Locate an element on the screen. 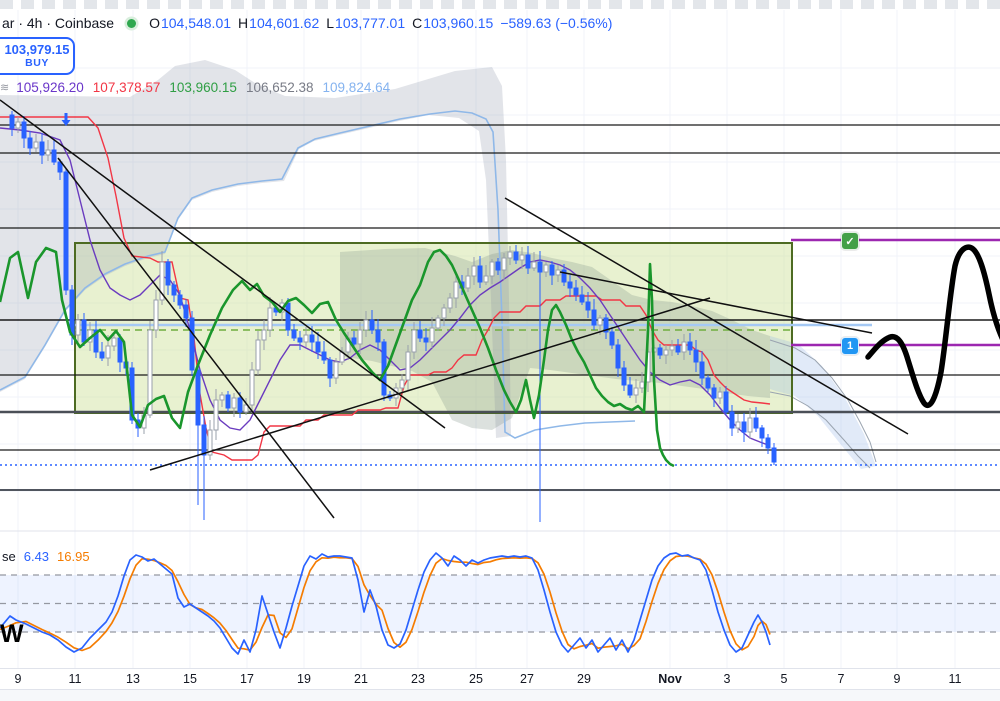 The width and height of the screenshot is (1000, 701). stoch-k-line is located at coordinates (385, 603).